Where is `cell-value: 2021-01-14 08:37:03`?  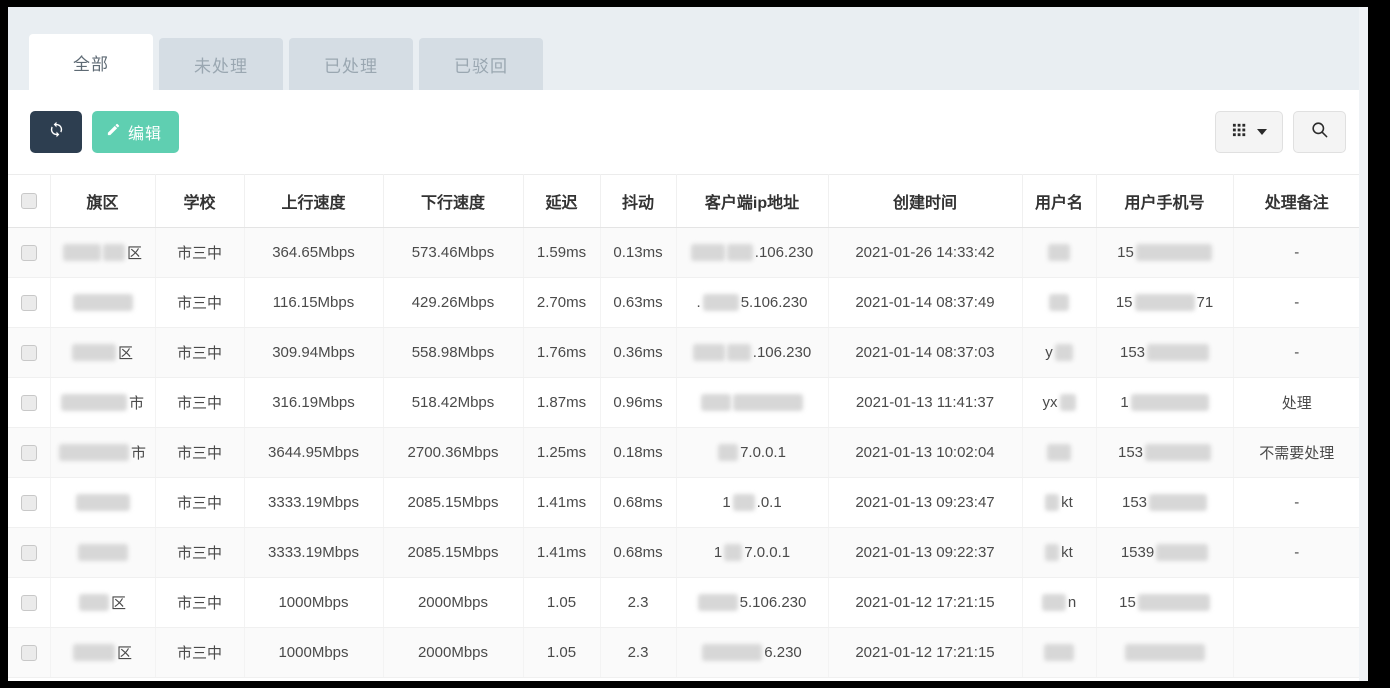 cell-value: 2021-01-14 08:37:03 is located at coordinates (925, 352).